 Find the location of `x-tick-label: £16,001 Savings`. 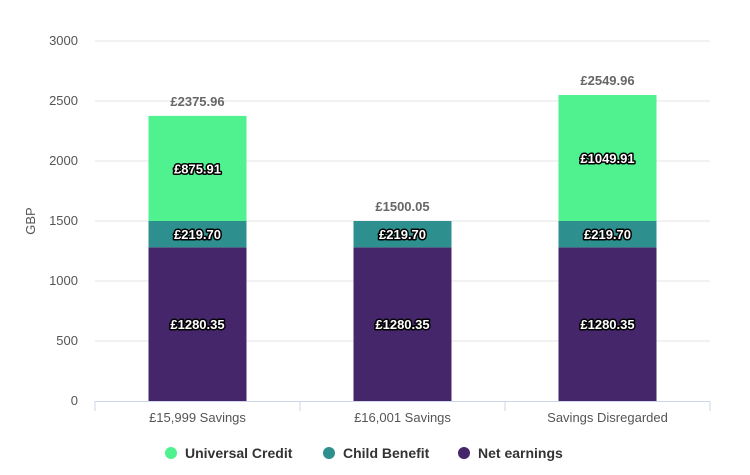

x-tick-label: £16,001 Savings is located at coordinates (402, 417).